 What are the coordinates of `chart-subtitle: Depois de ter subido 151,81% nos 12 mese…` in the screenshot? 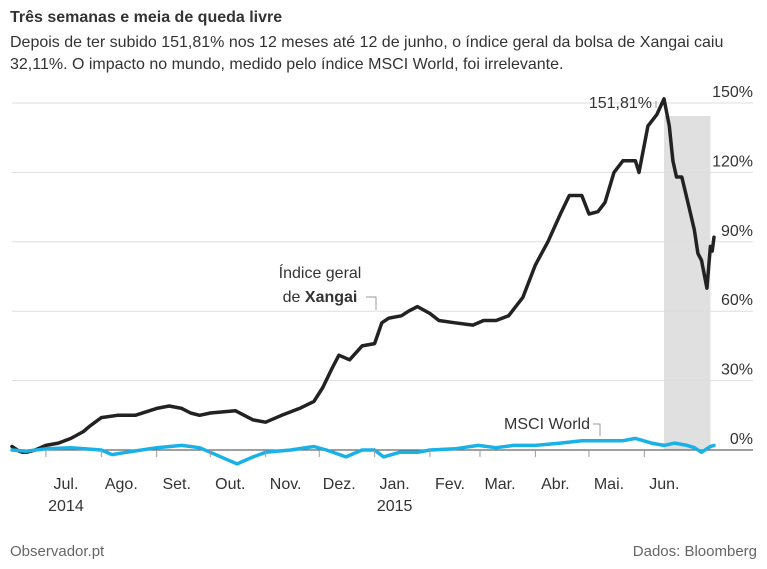 It's located at (367, 53).